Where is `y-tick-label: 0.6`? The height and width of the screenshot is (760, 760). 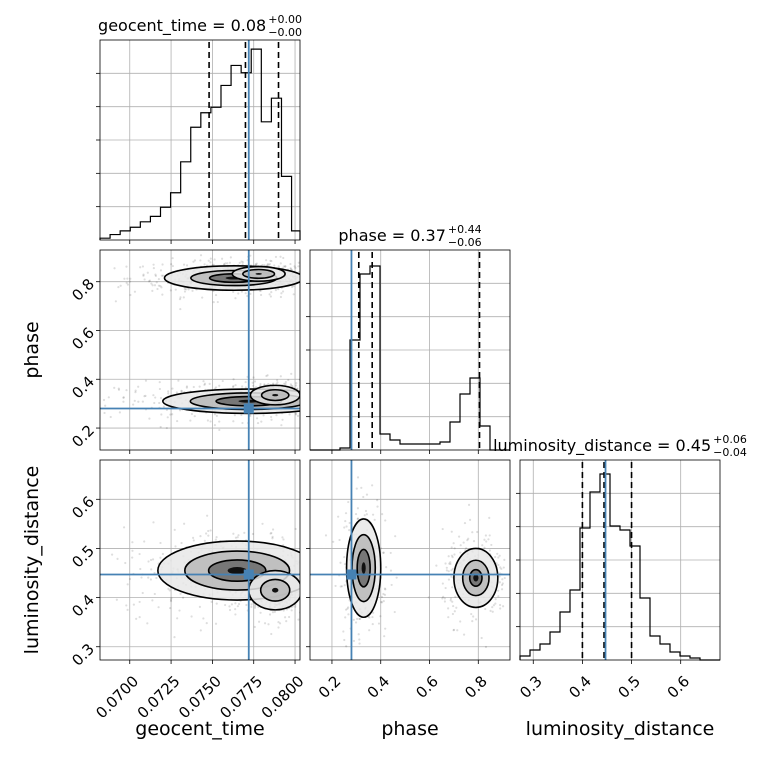 y-tick-label: 0.6 is located at coordinates (83, 508).